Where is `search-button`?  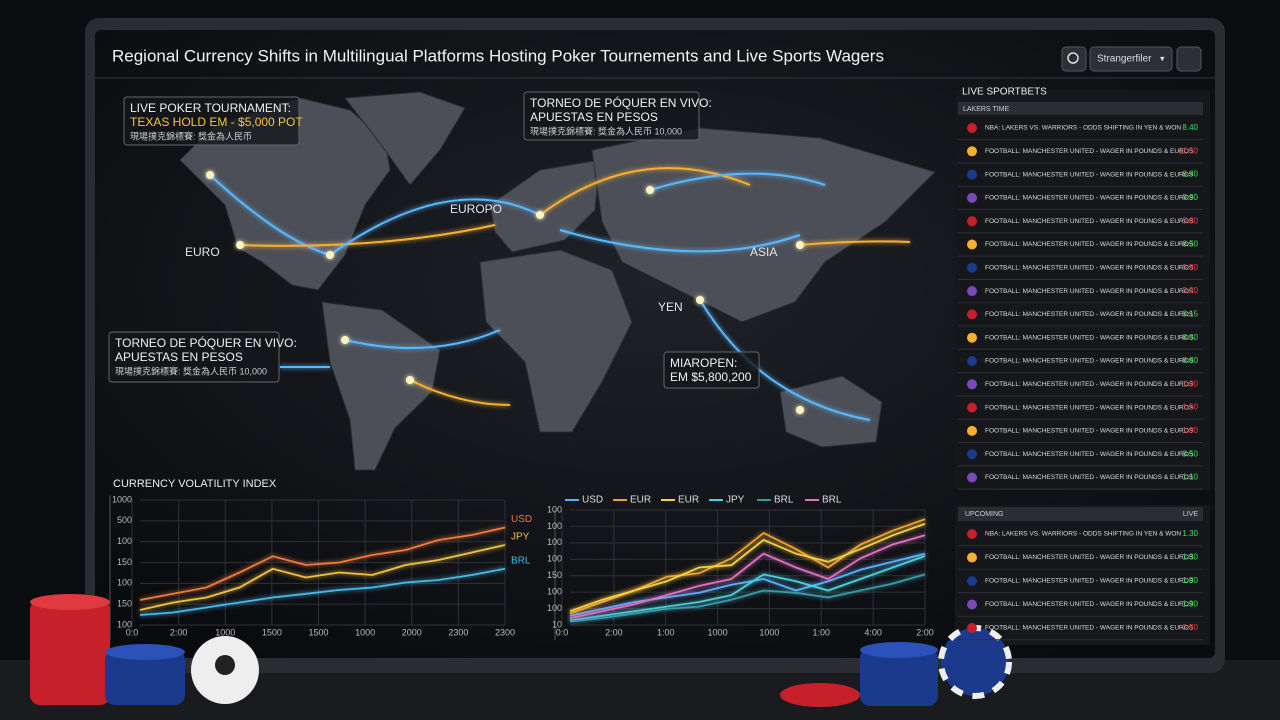
search-button is located at coordinates (1074, 59).